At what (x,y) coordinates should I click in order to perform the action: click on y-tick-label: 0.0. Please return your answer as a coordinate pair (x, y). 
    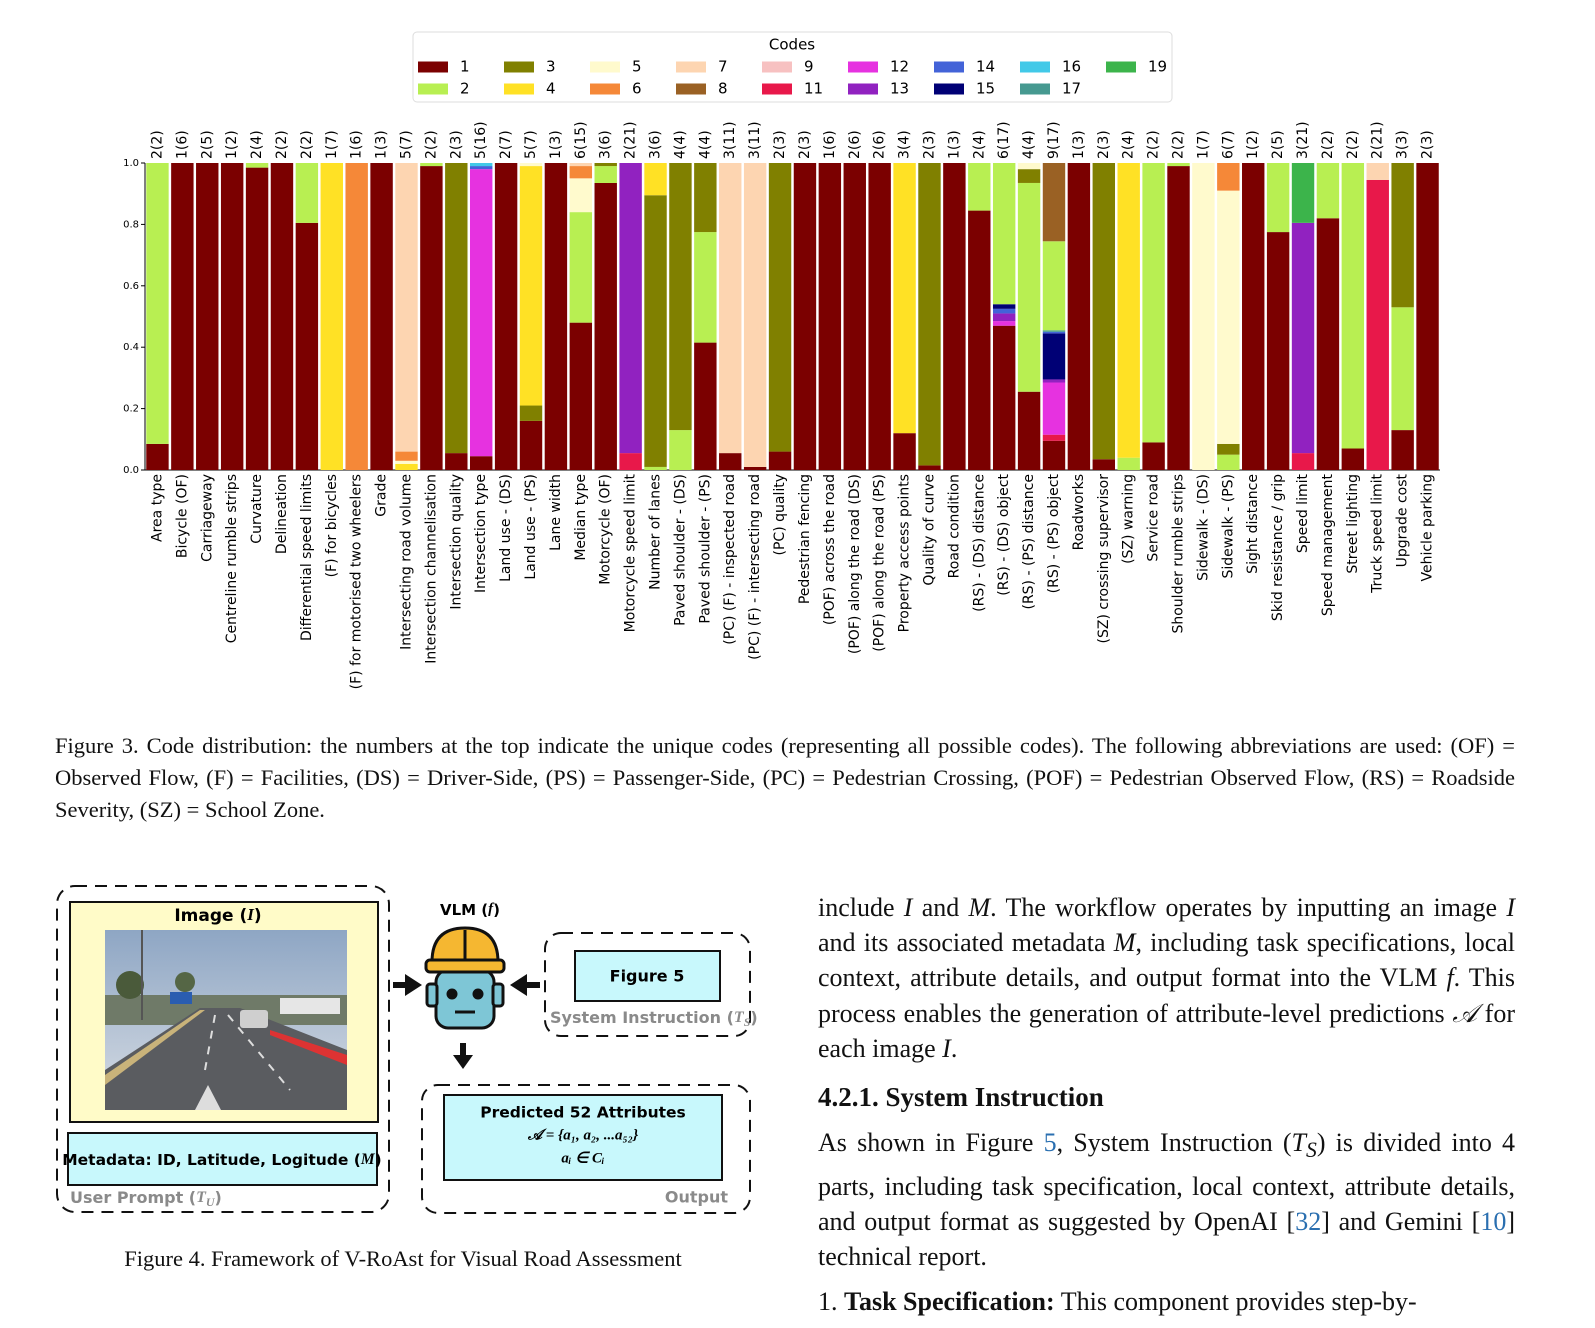
    Looking at the image, I should click on (131, 470).